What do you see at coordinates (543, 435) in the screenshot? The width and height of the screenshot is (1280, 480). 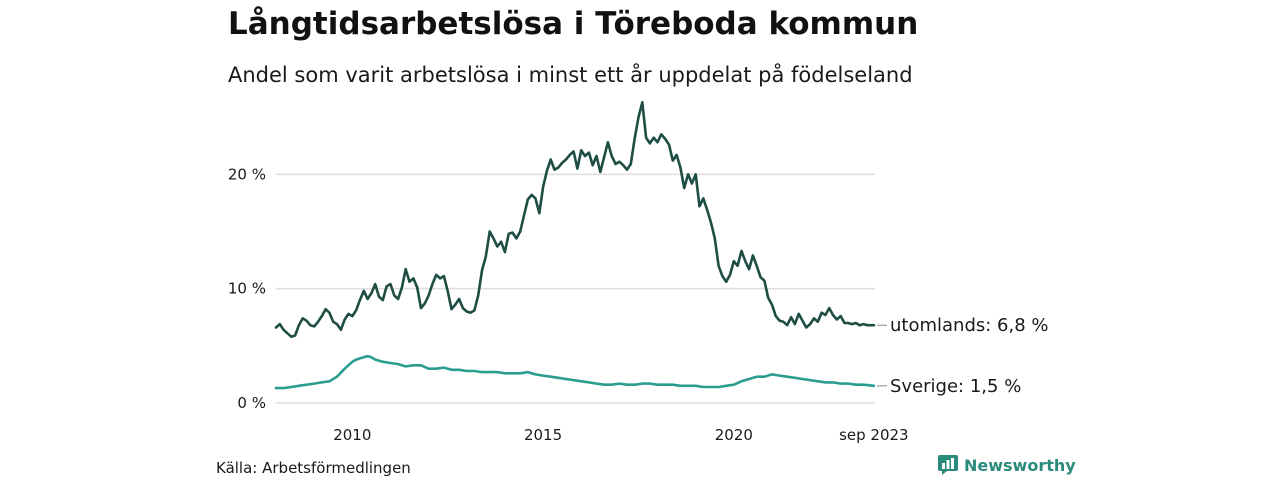 I see `x-tick-label: 2015` at bounding box center [543, 435].